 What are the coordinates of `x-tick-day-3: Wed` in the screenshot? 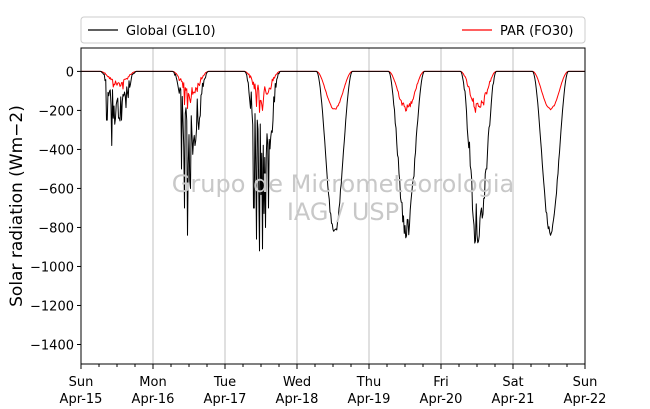 It's located at (297, 382).